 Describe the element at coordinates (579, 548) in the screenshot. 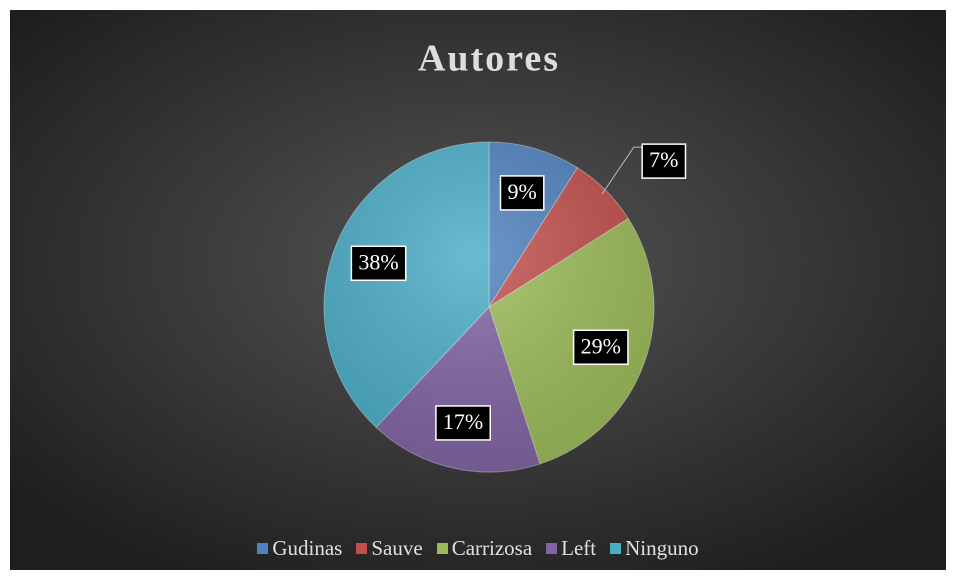

I see `legend-label: Left` at that location.